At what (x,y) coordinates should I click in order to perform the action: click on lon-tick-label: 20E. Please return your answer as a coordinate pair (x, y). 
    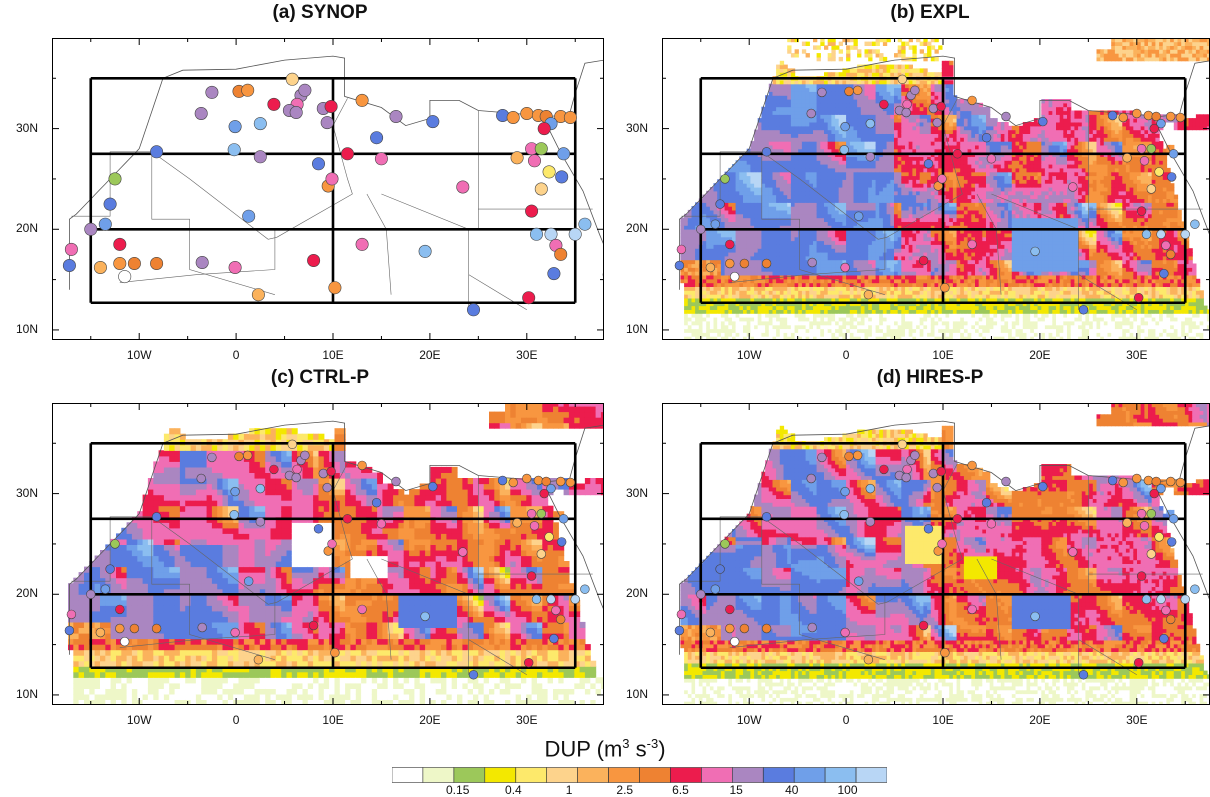
    Looking at the image, I should click on (1040, 355).